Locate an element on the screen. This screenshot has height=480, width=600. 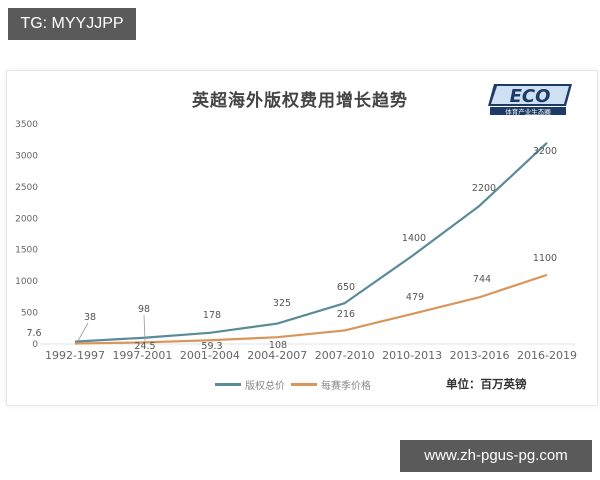
data-label: 744 is located at coordinates (482, 279).